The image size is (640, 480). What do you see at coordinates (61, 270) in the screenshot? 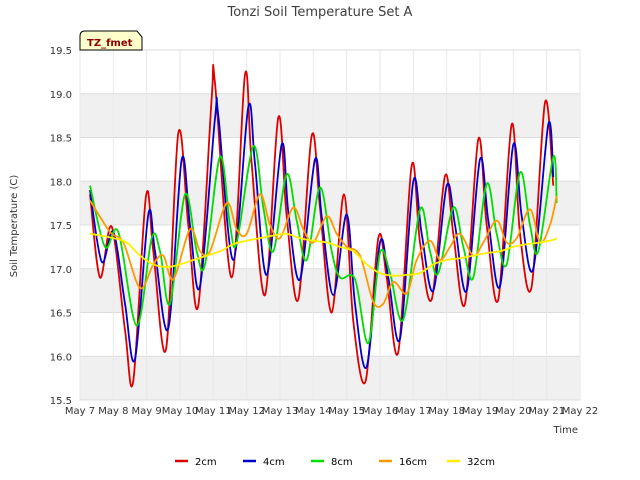
I see `y-tick-label: 17.0` at bounding box center [61, 270].